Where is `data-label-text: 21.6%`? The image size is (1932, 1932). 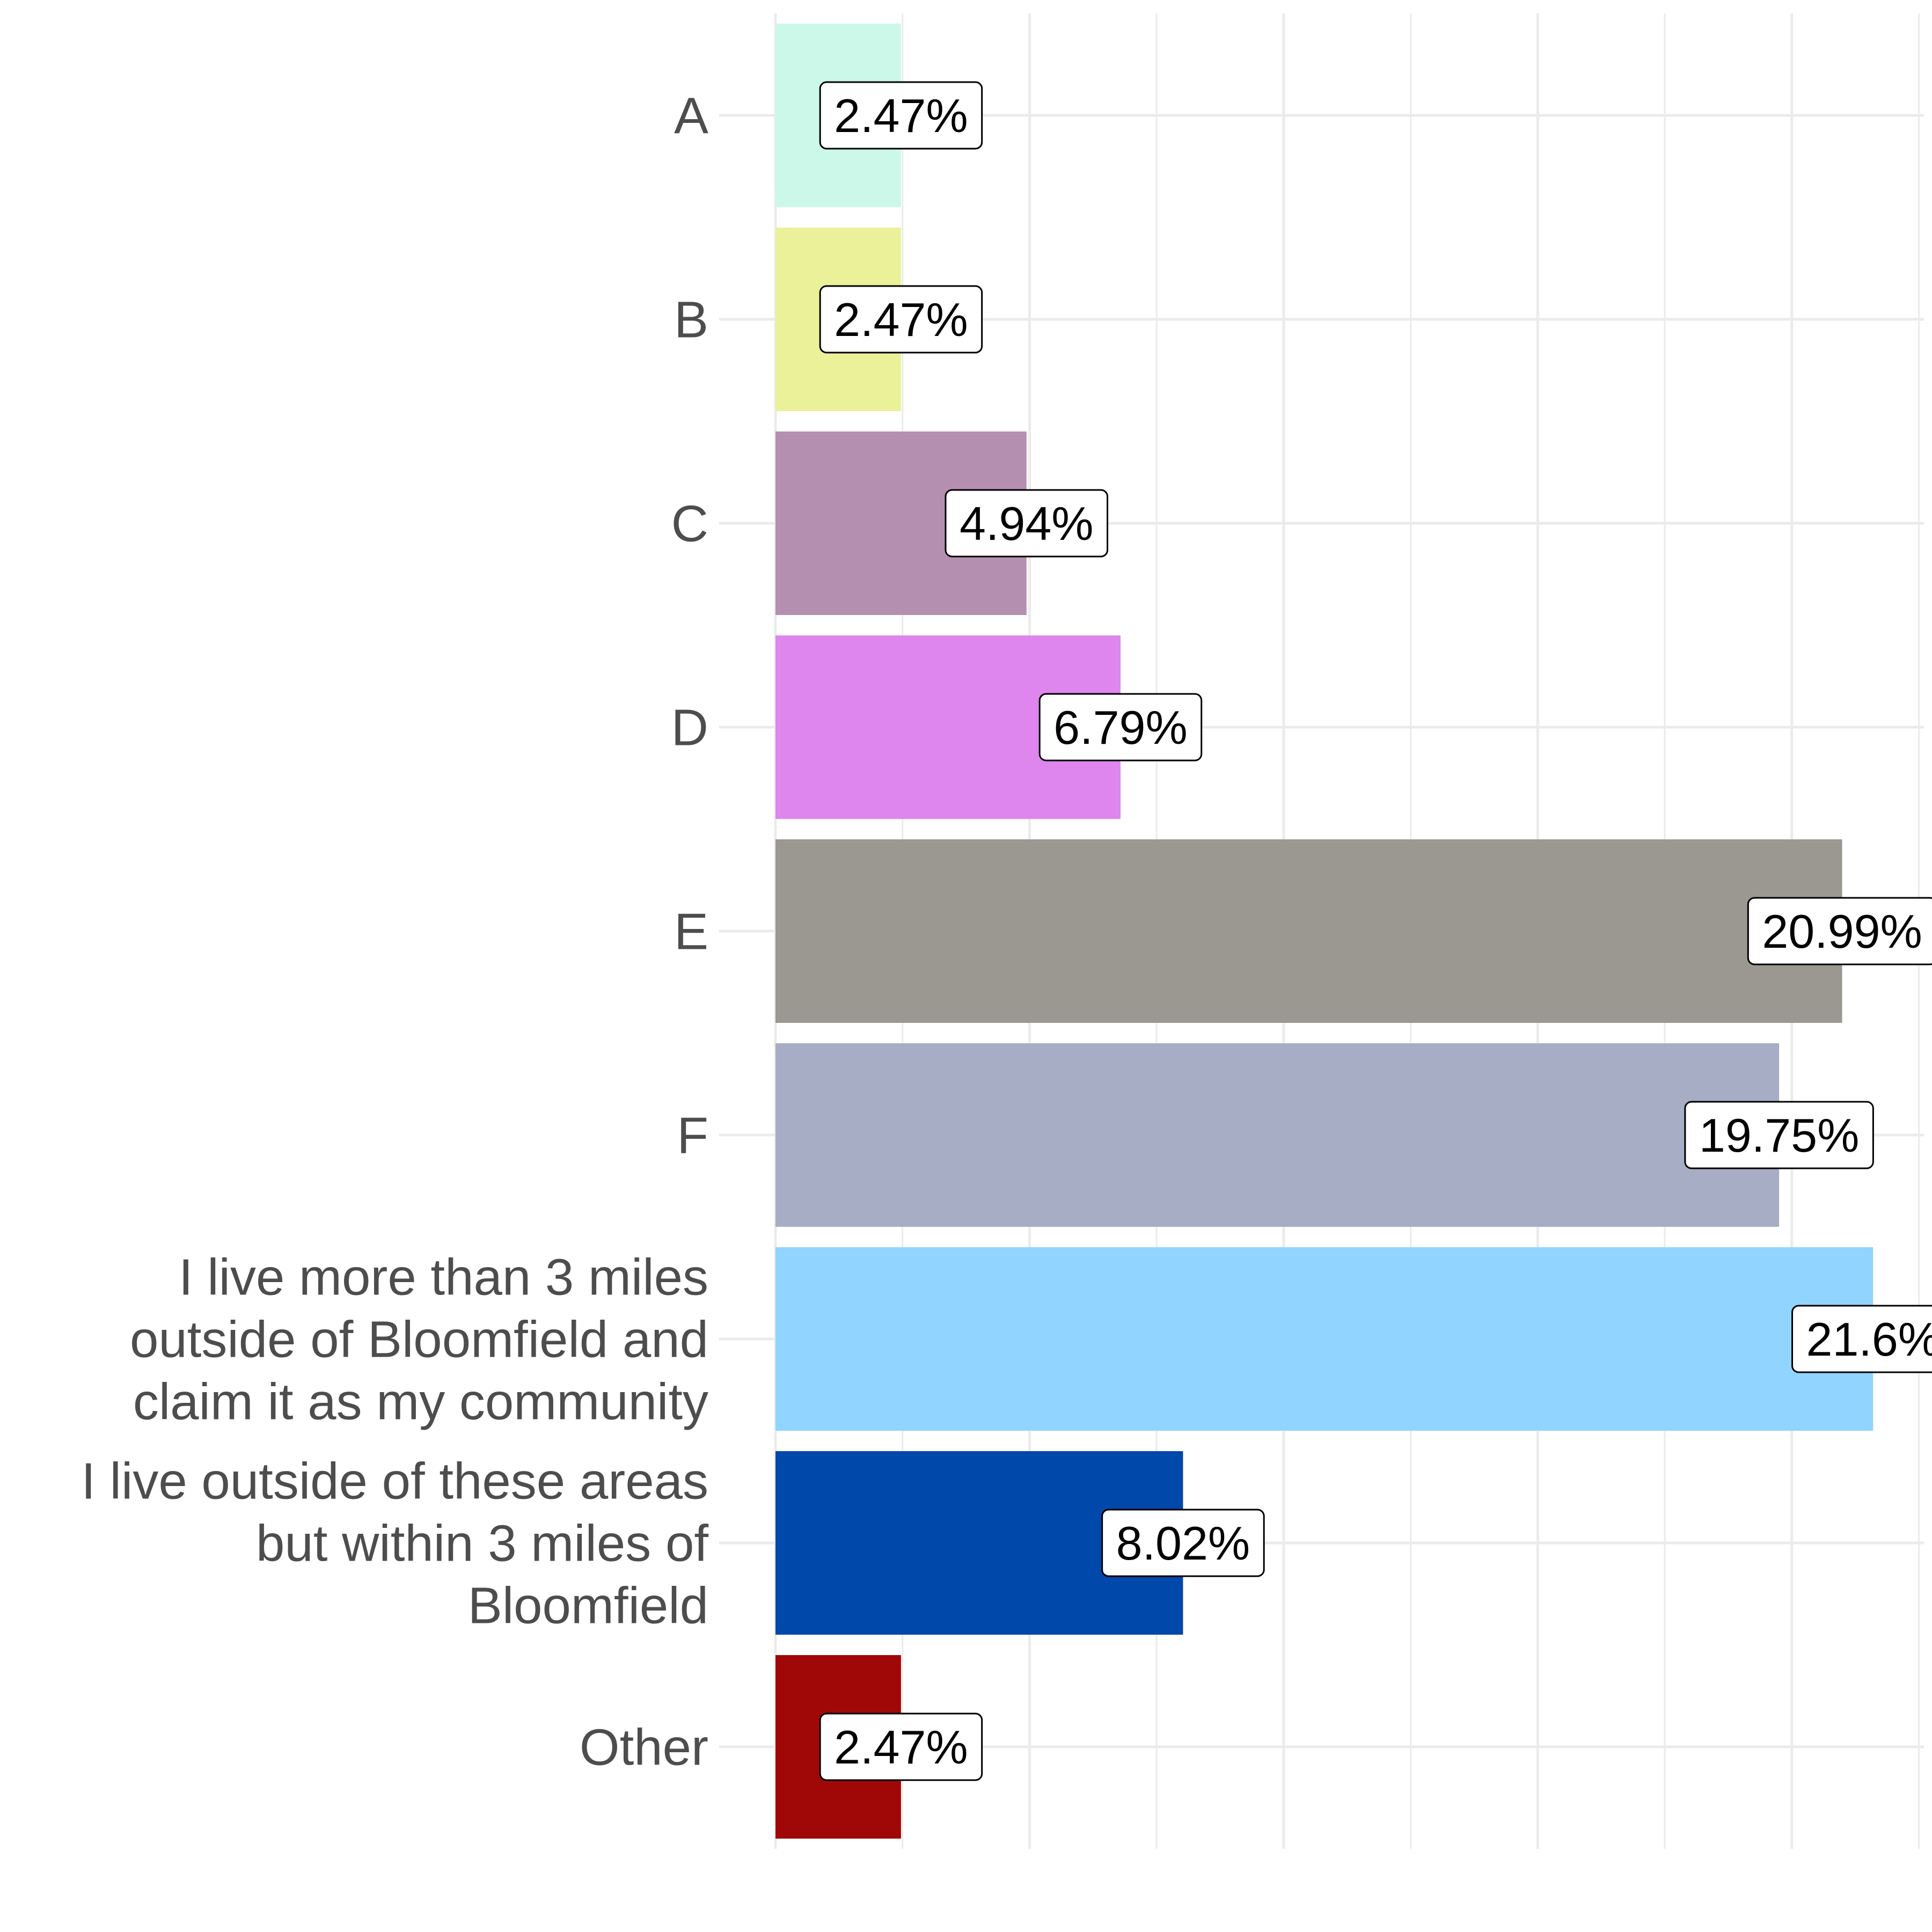 data-label-text: 21.6% is located at coordinates (1869, 1339).